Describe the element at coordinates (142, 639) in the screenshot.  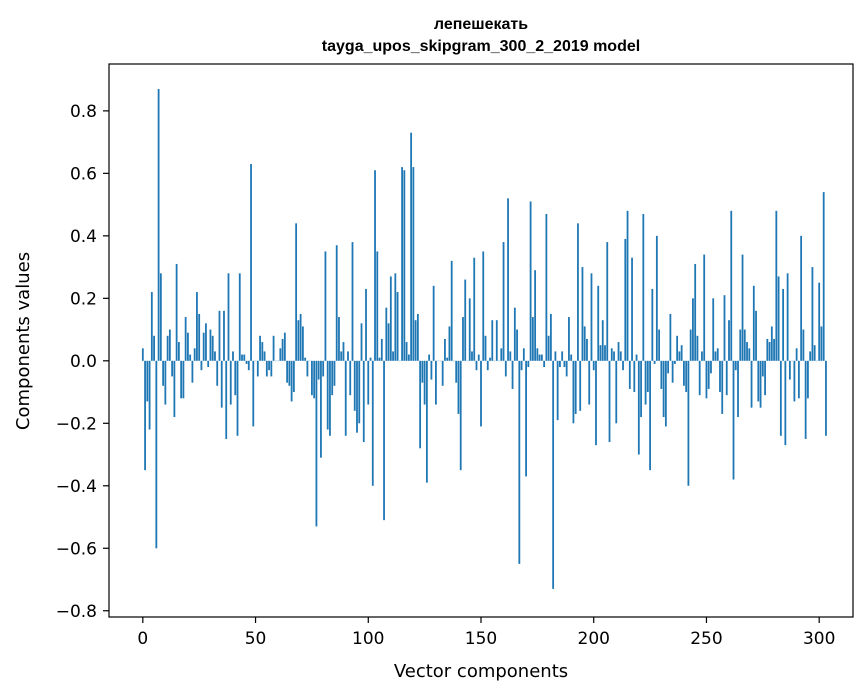
I see `x-tick-label: 0` at that location.